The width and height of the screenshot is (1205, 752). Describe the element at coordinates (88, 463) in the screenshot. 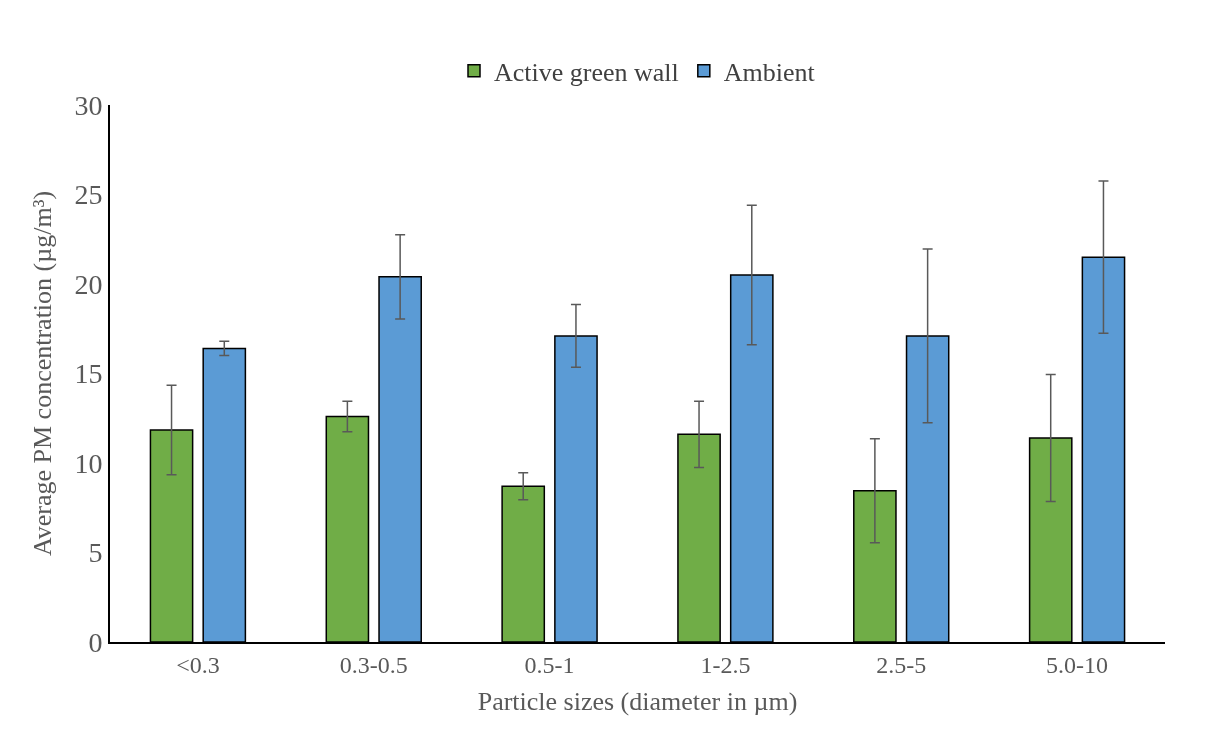

I see `y-tick-label: 10` at that location.